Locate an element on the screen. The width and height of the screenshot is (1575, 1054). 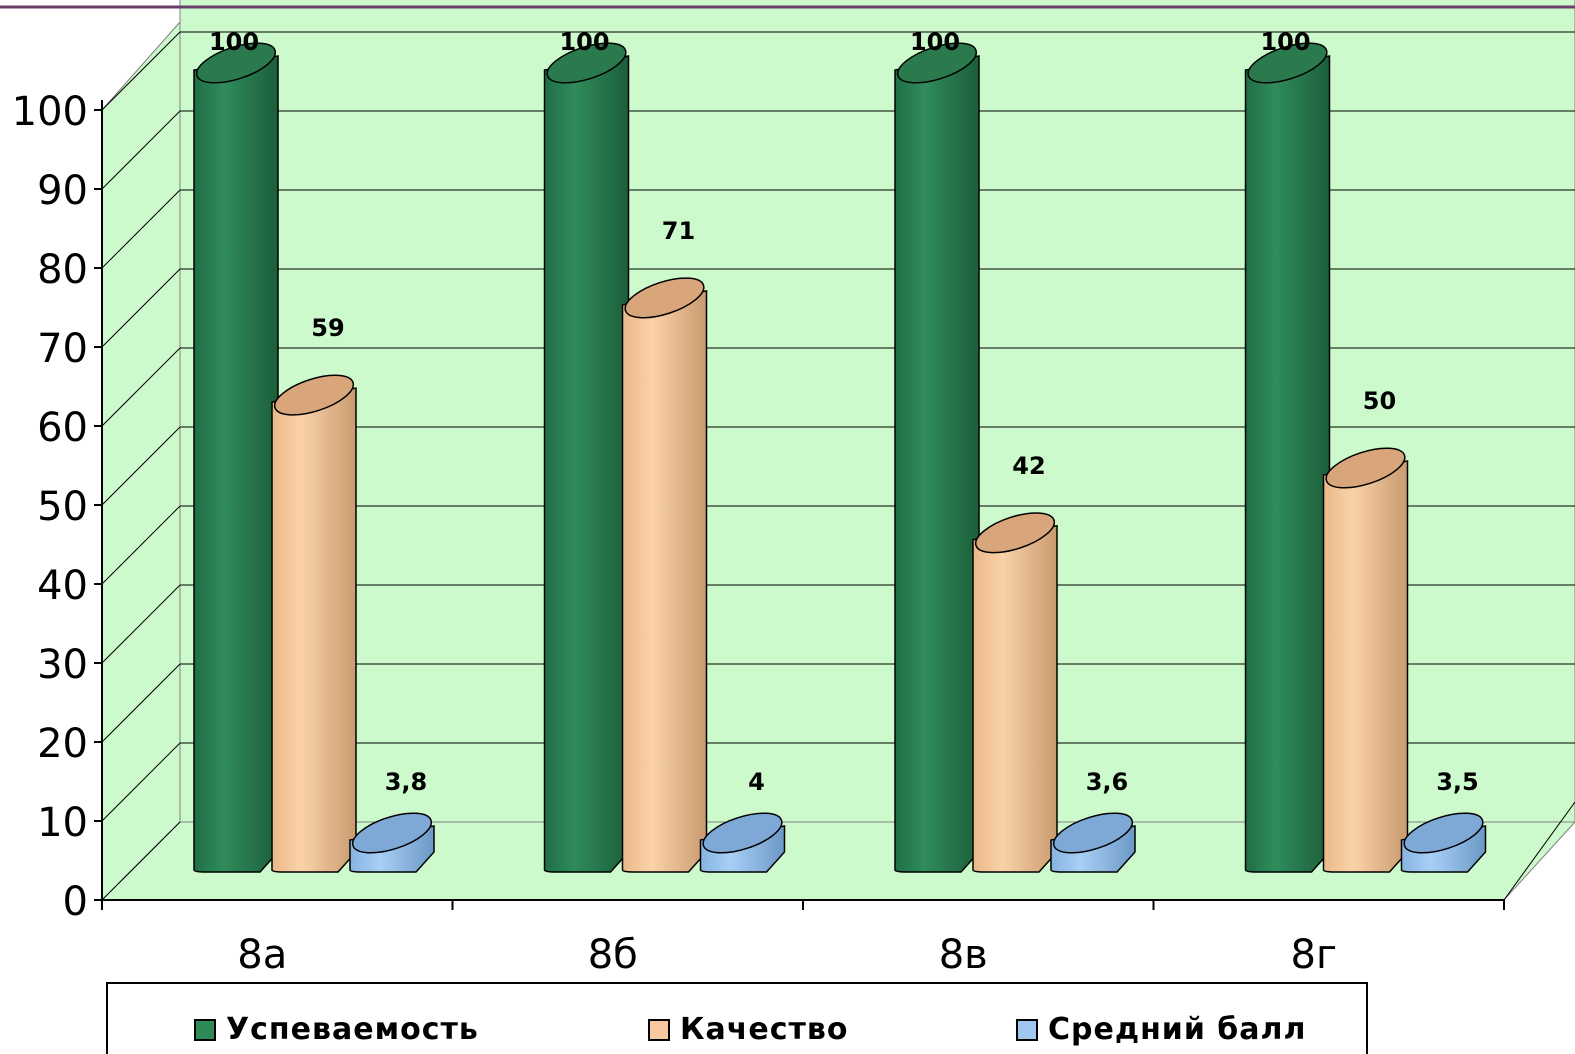
y-tick-label: 10 is located at coordinates (62, 823).